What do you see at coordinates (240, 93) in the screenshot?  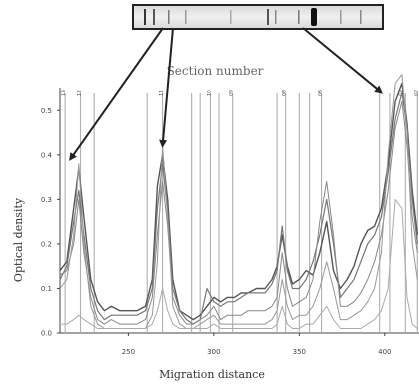 I see `section-labels: 13 12 11 10 09 08 06 03 02` at bounding box center [240, 93].